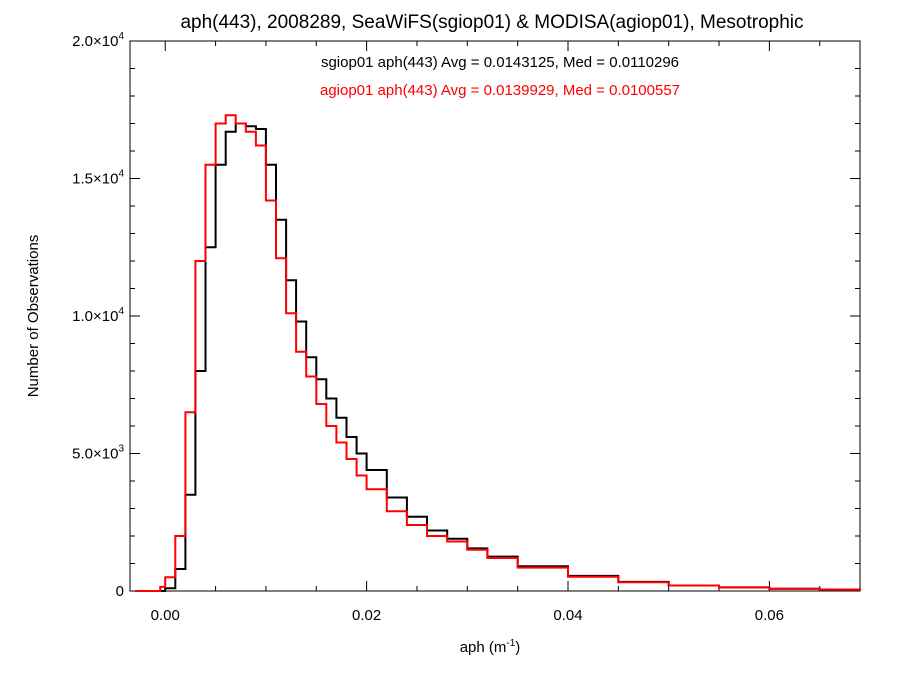  I want to click on y-tick-label-mantissa: 5.0×10, so click(95, 454).